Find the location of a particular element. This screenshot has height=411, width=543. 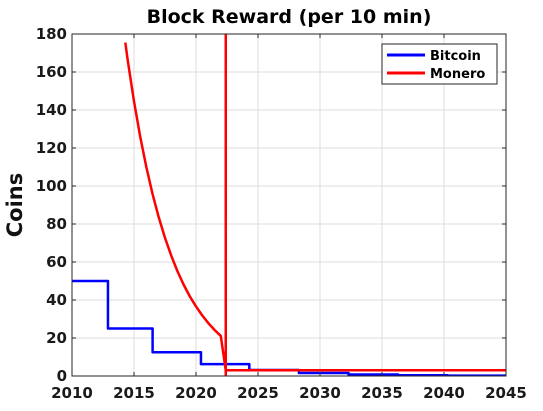

y-axis-label: Coins is located at coordinates (15, 205).